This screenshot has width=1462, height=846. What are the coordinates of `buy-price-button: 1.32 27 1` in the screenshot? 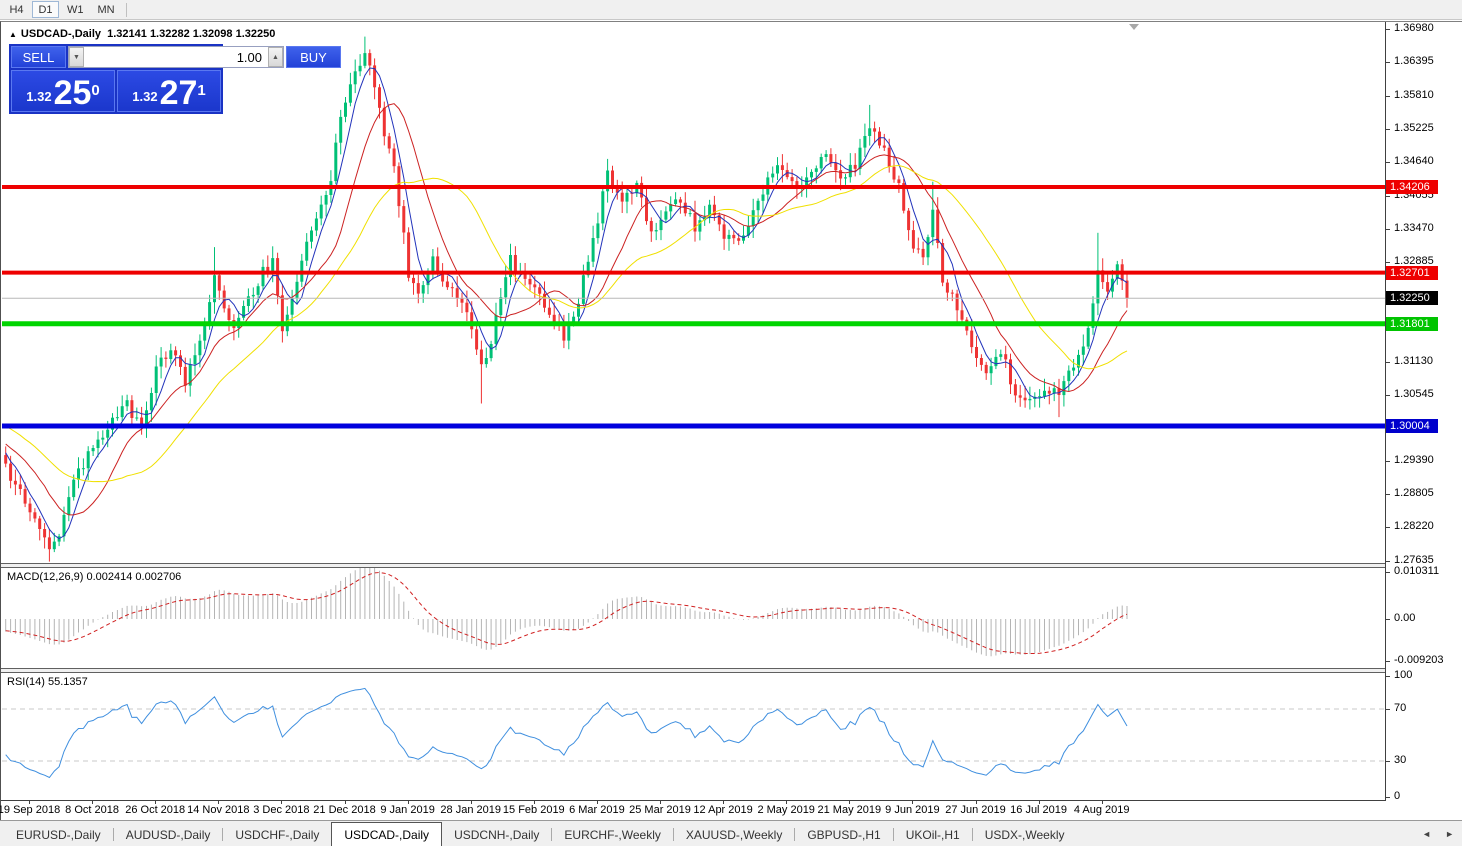 It's located at (169, 91).